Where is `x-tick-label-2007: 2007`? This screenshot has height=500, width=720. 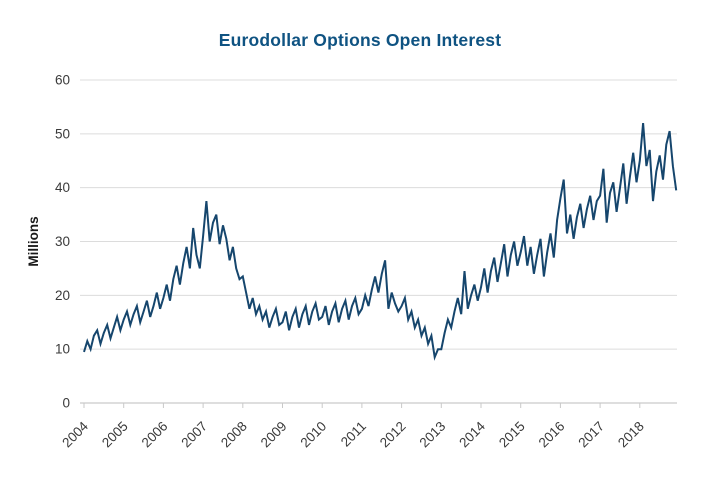
x-tick-label-2007: 2007 is located at coordinates (194, 435).